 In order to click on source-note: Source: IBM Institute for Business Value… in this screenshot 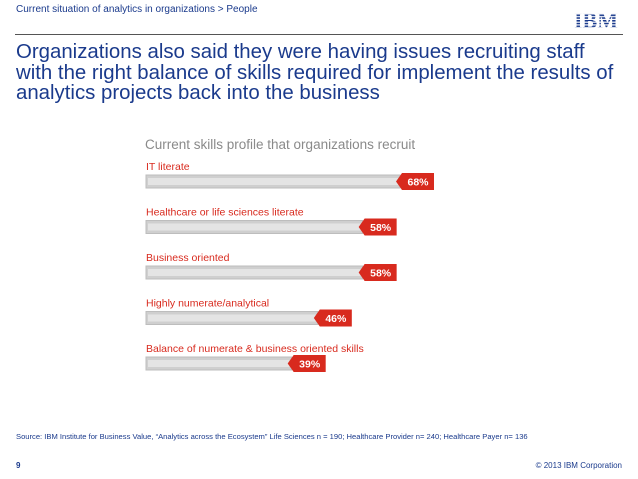, I will do `click(272, 436)`.